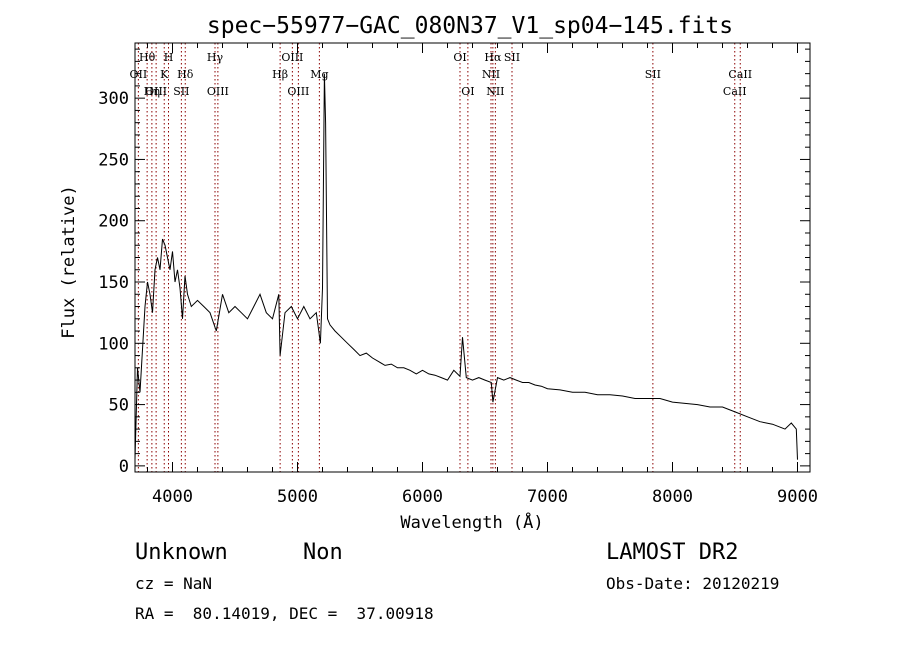  Describe the element at coordinates (173, 583) in the screenshot. I see `redshift-cz: cz = NaN` at that location.